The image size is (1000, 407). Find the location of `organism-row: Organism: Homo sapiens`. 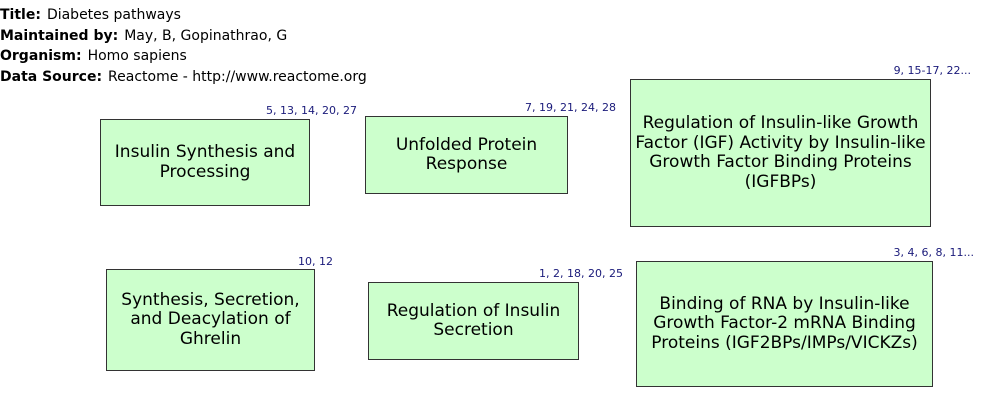

organism-row: Organism: Homo sapiens is located at coordinates (183, 56).